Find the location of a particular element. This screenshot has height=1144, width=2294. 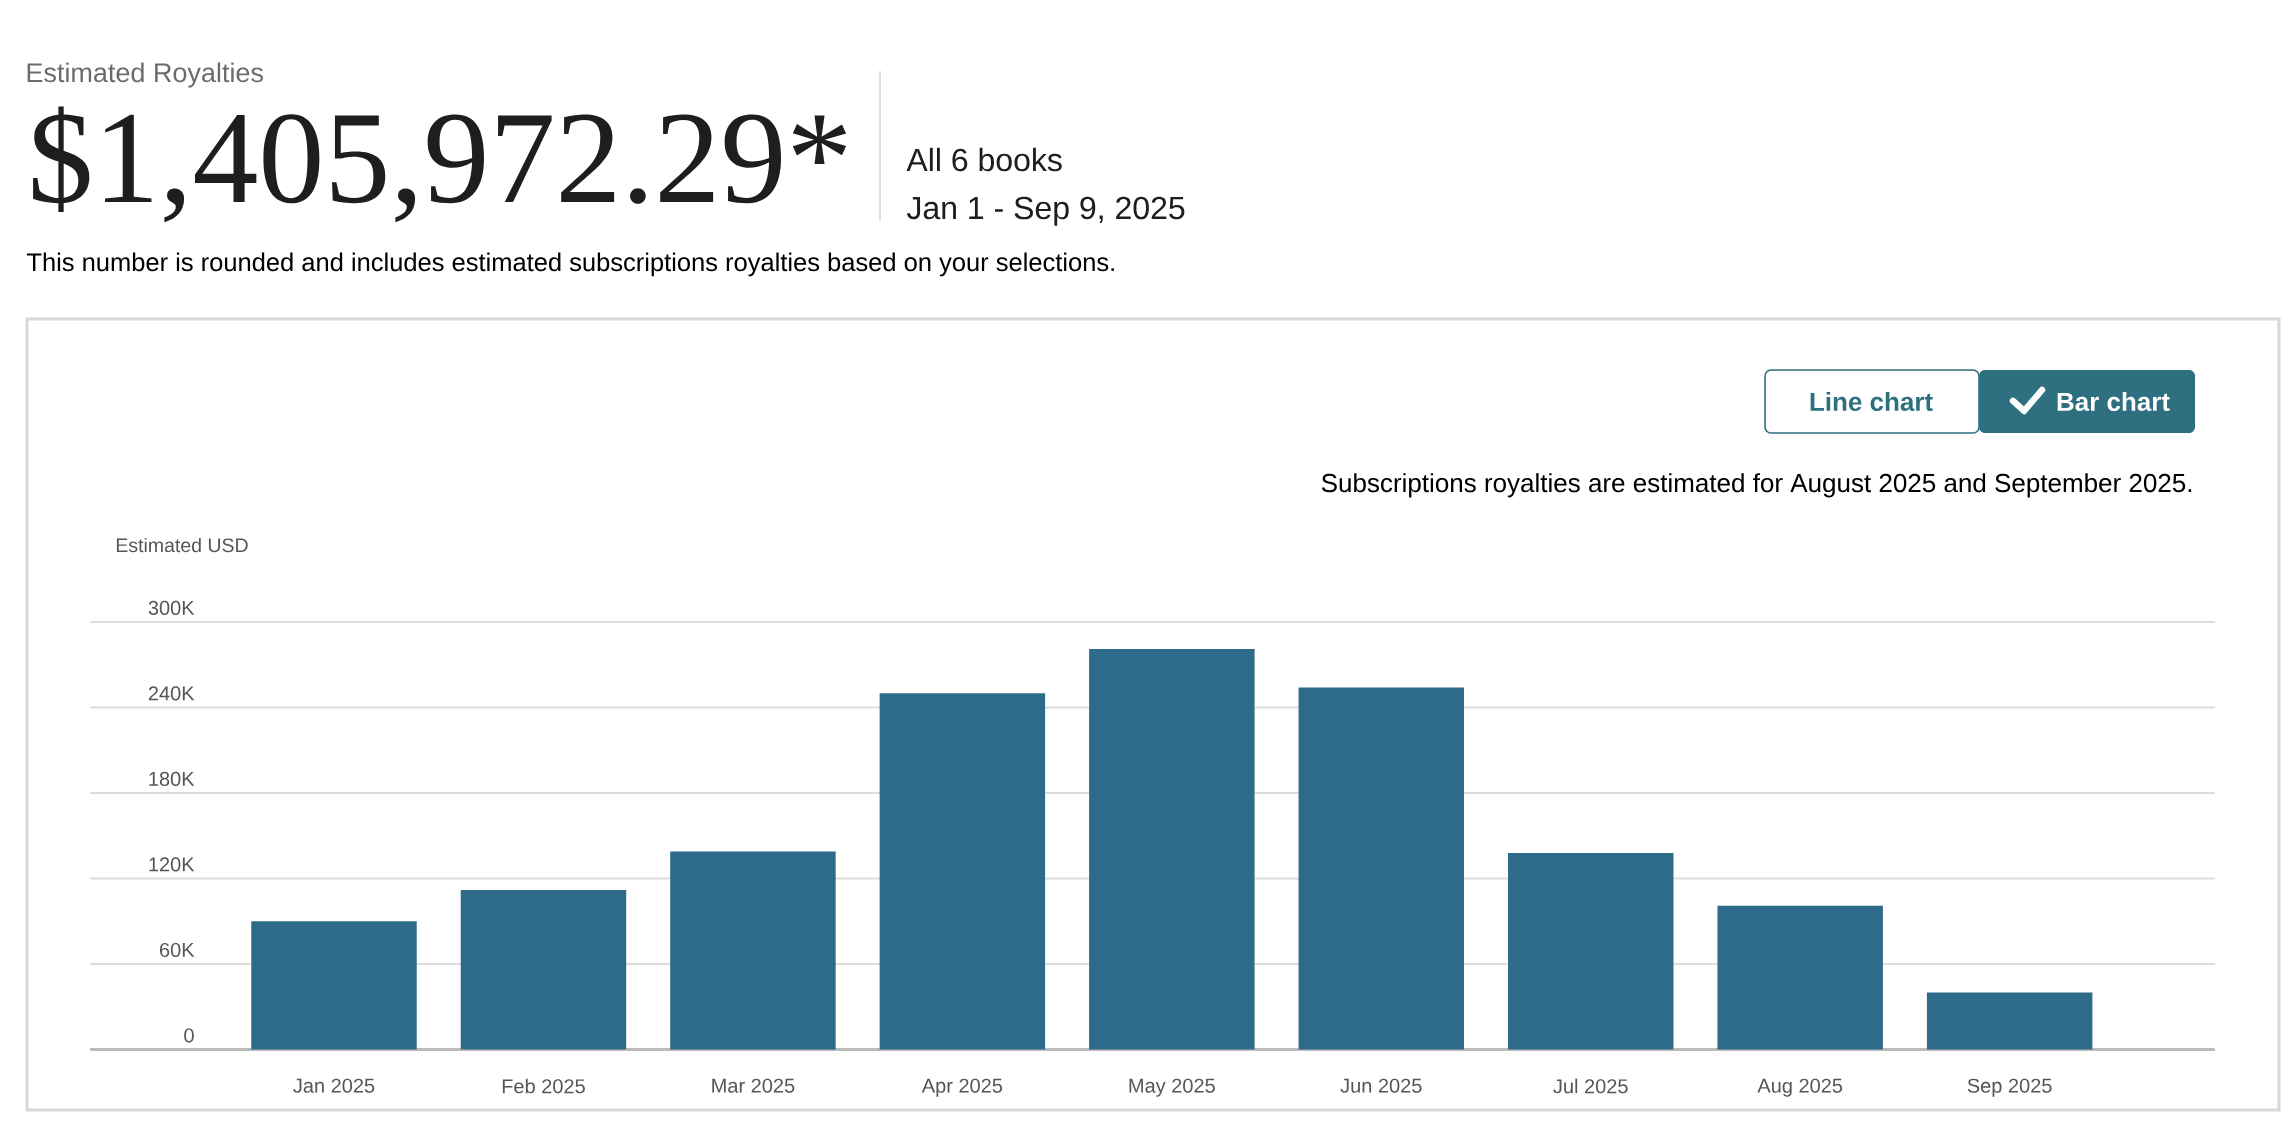

text: This number is rounded and includes estimated subscriptions royalties based on your selections. is located at coordinates (570, 264).